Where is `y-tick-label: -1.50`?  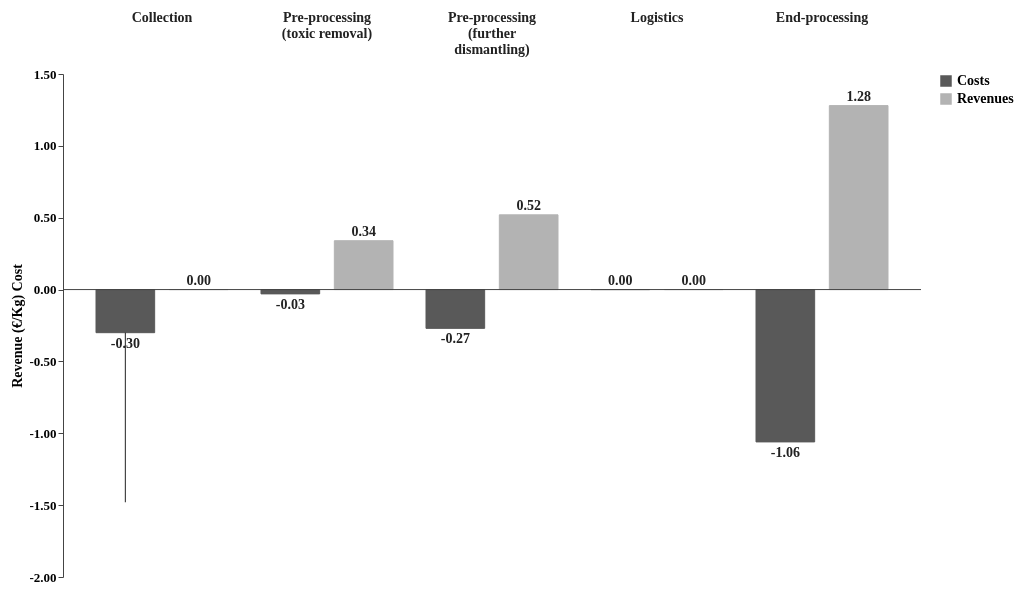 y-tick-label: -1.50 is located at coordinates (43, 505).